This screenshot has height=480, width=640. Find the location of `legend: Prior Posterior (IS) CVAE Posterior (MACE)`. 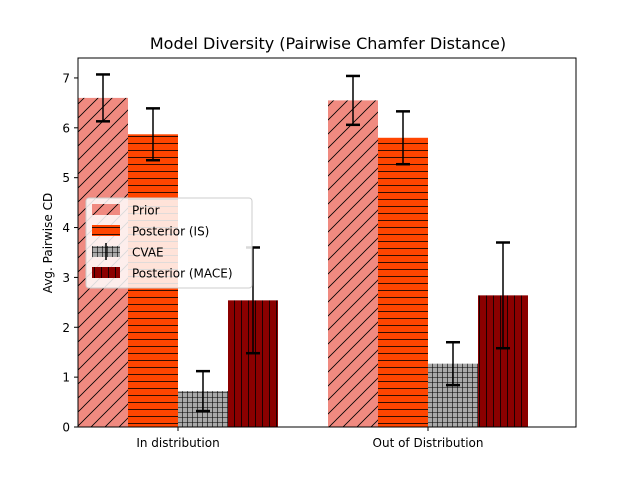

legend: Prior Posterior (IS) CVAE Posterior (MACE) is located at coordinates (169, 243).